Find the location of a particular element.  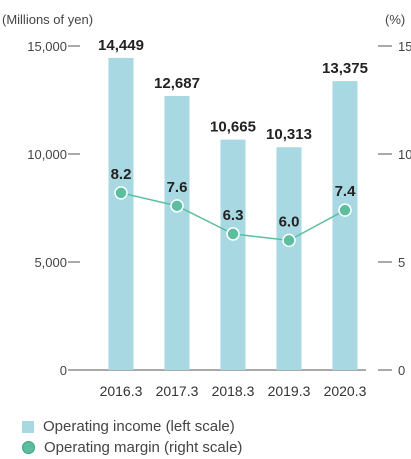

legend-item-operating-margin: Operating margin (right scale) is located at coordinates (132, 447).